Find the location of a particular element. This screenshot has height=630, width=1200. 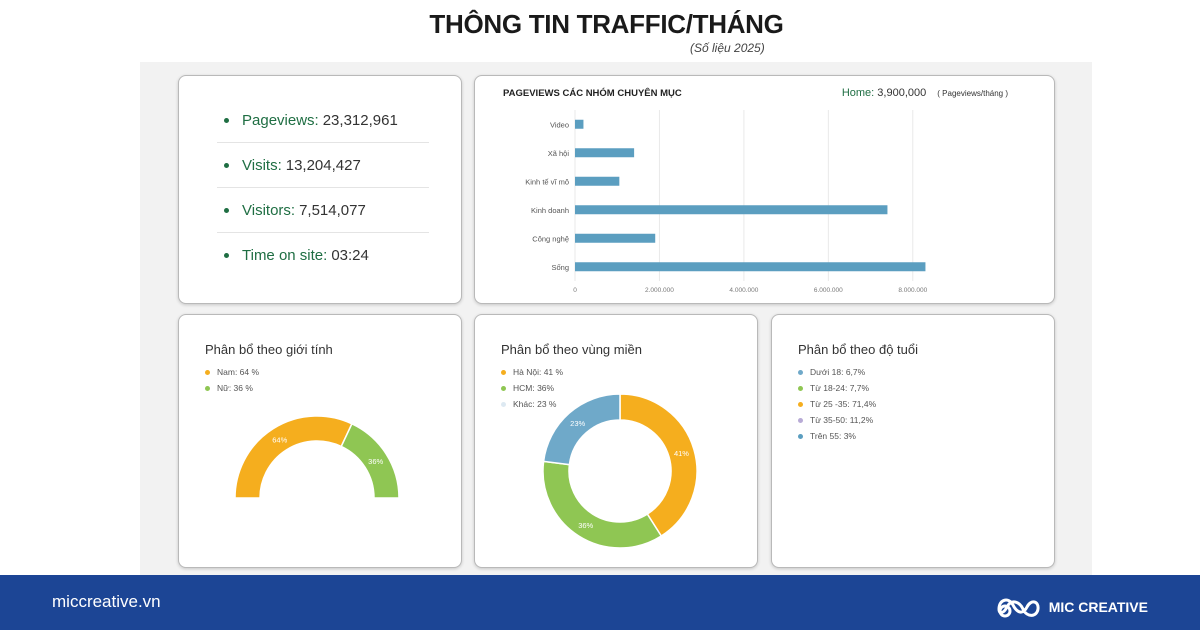

footer-brand-name: MIC CREATIVE is located at coordinates (1098, 607).